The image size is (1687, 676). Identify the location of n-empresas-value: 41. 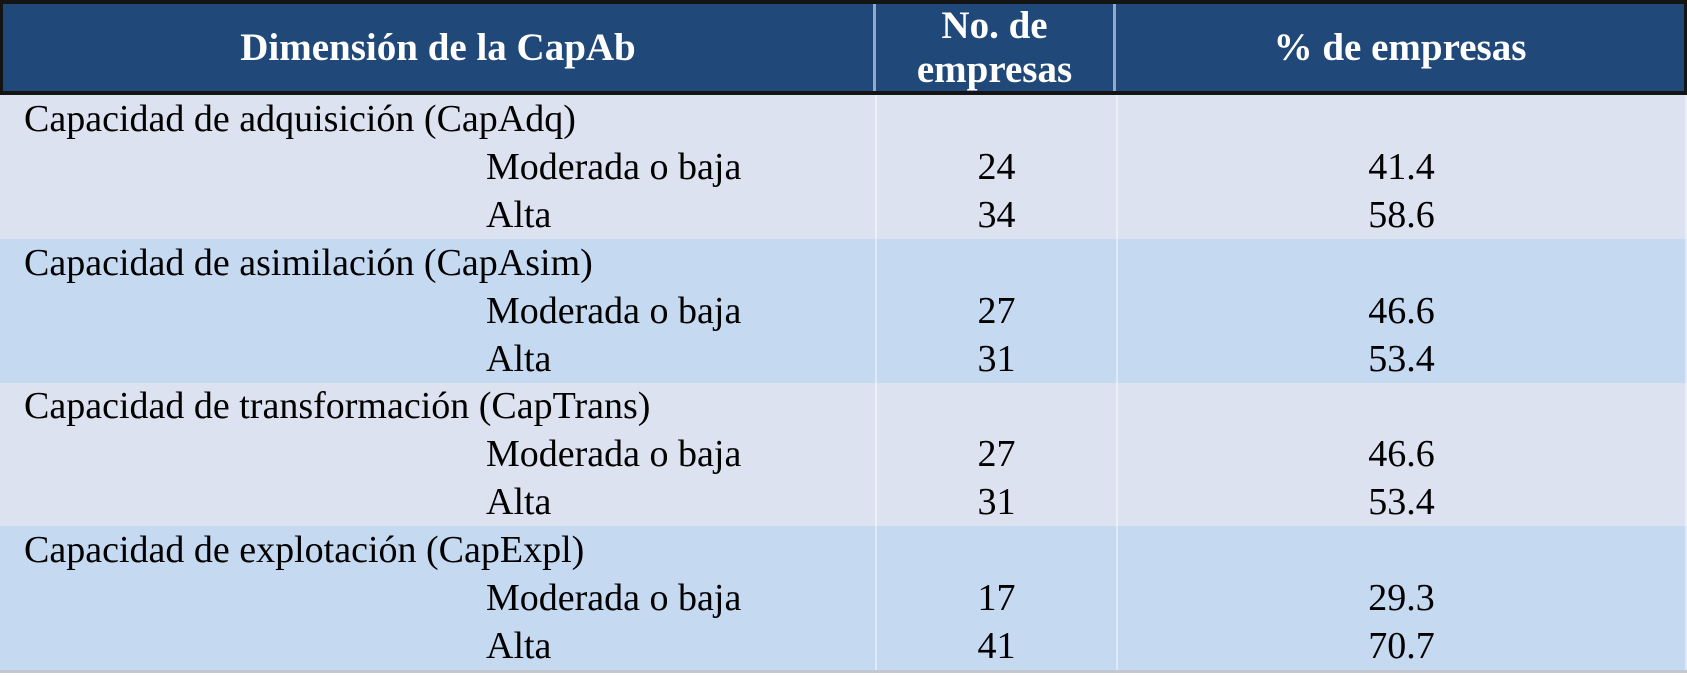
(995, 646).